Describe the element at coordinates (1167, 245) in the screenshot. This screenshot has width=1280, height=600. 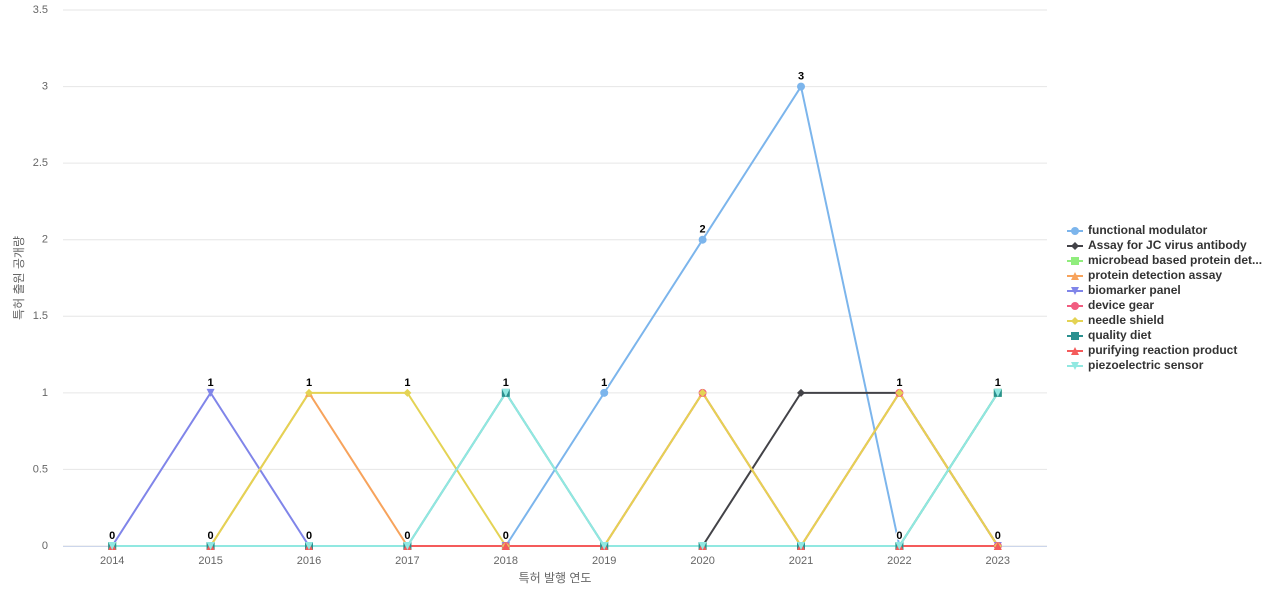
I see `legend-label: Assay for JC virus antibody` at that location.